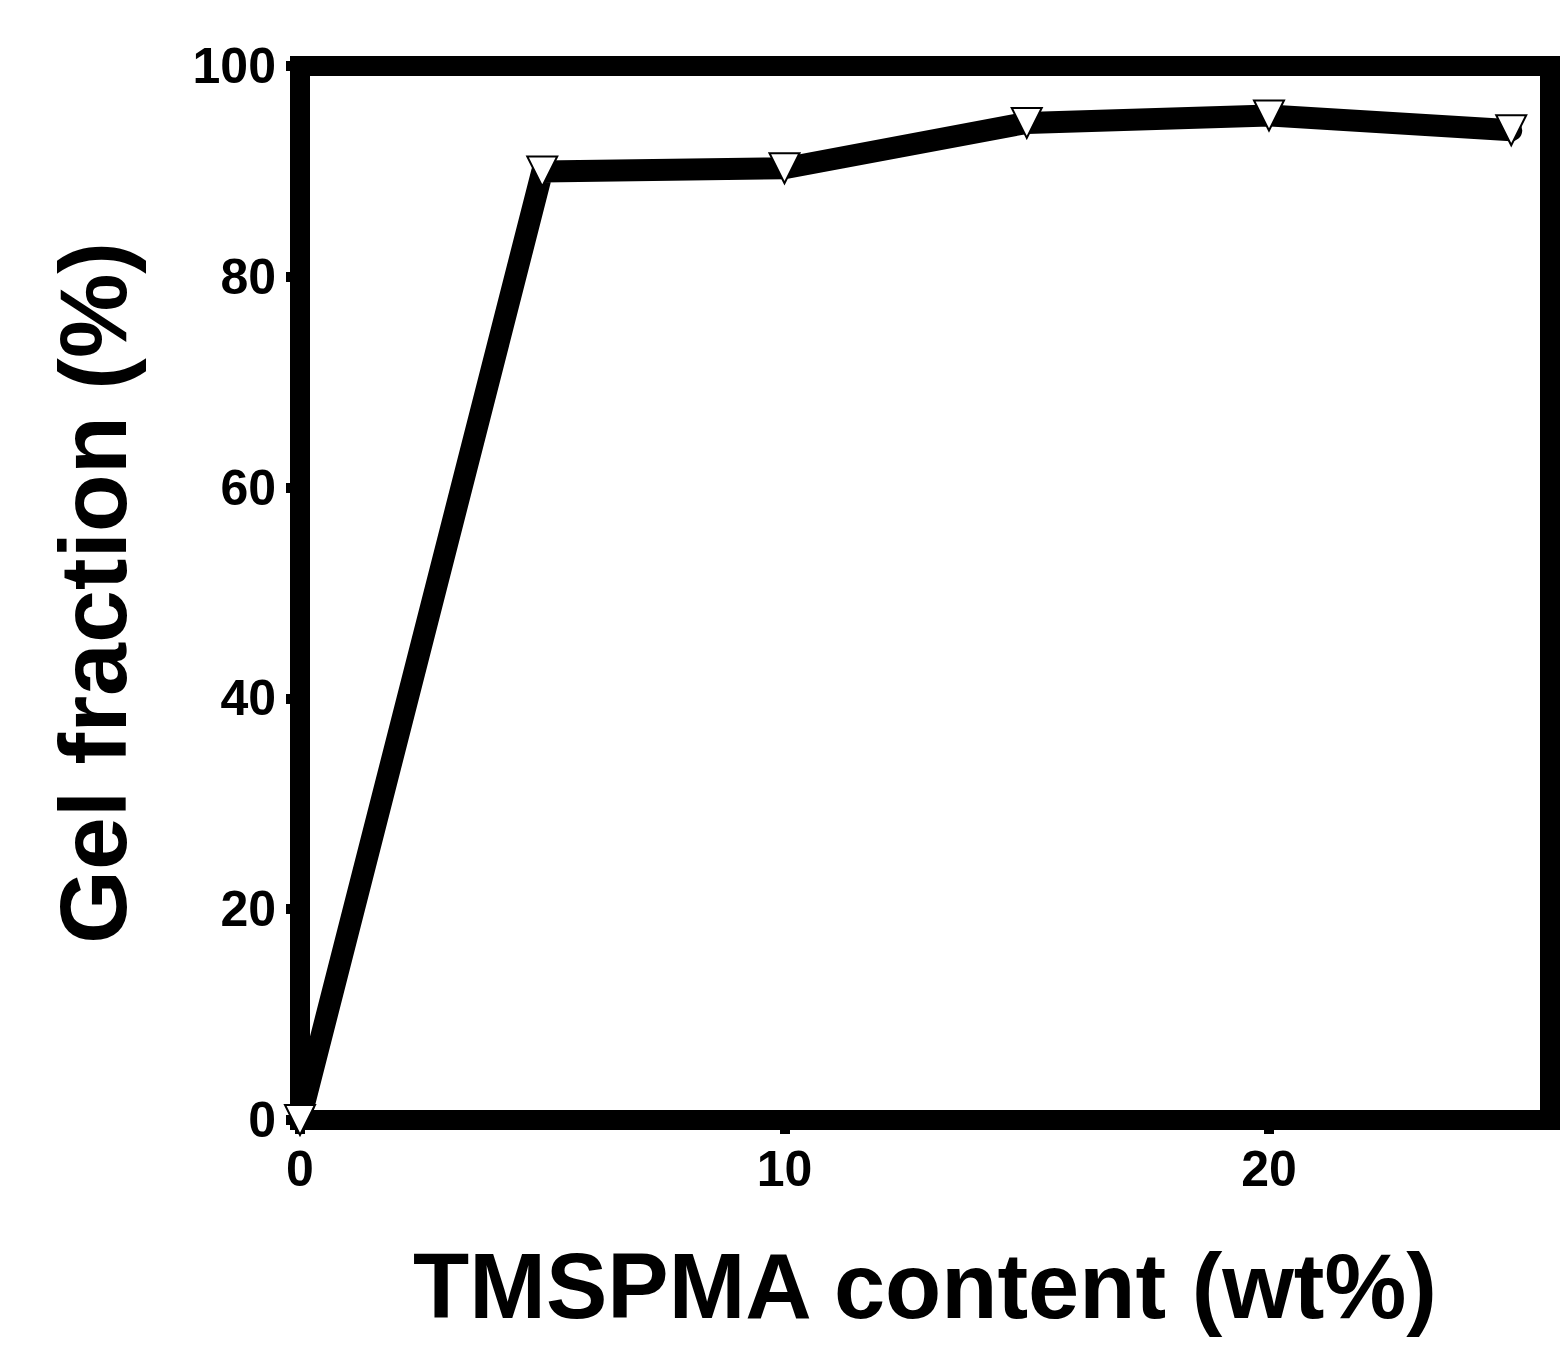 The image size is (1566, 1350). I want to click on y-tick-label: 100, so click(234, 66).